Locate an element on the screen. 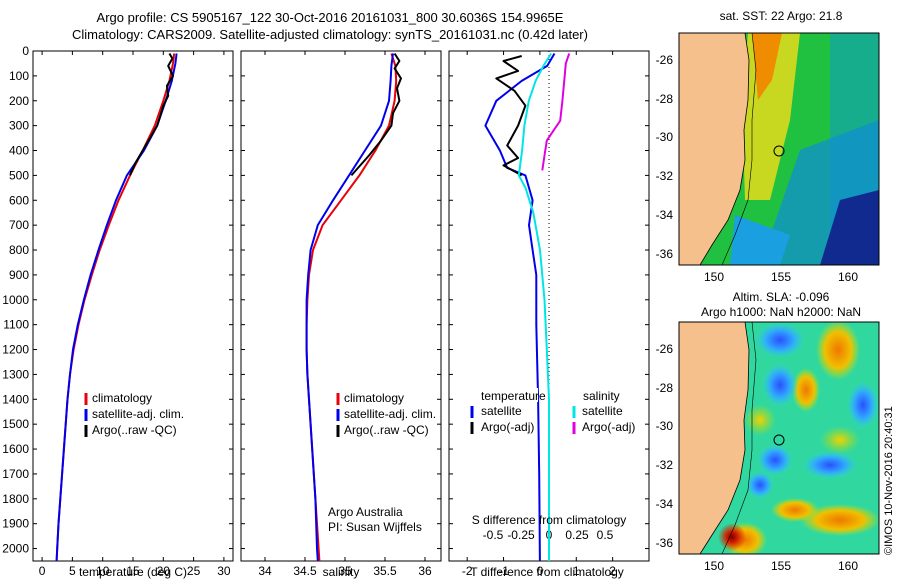 The height and width of the screenshot is (580, 900). legend-label-sal-satellite: satellite is located at coordinates (602, 411).